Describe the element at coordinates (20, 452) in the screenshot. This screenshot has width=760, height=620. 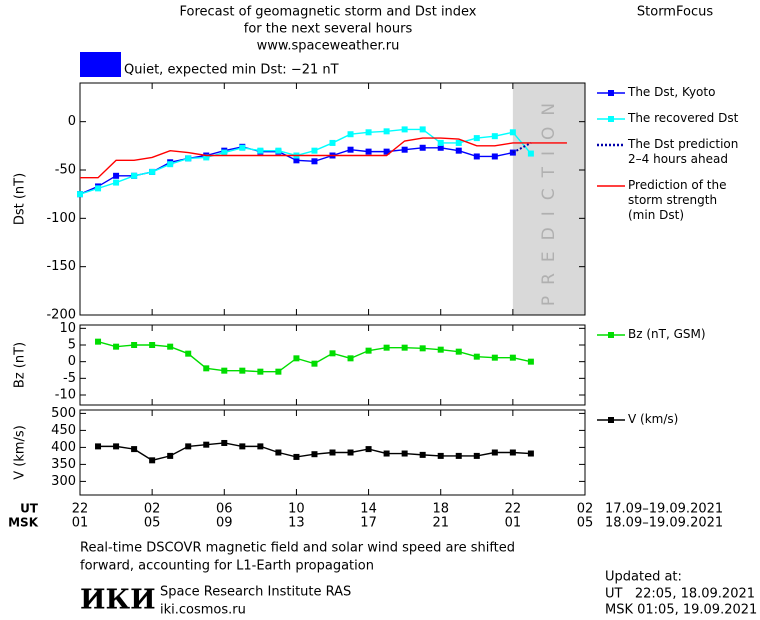
I see `y-axis-label: V (km/s)` at that location.